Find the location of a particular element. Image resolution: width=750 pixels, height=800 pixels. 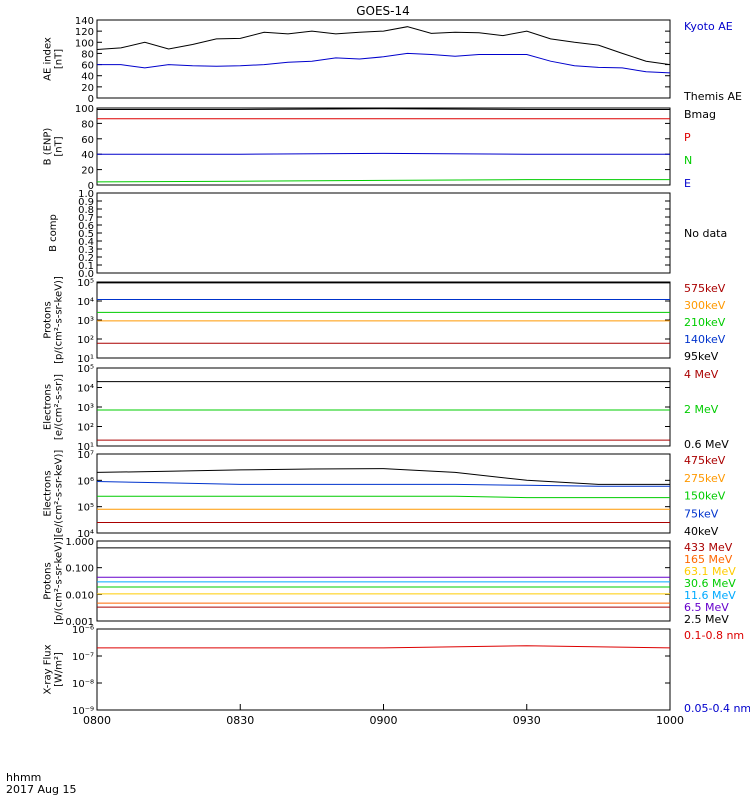

y-axis-label: [p/(cm²-s-sr-keV)] is located at coordinates (59, 320).